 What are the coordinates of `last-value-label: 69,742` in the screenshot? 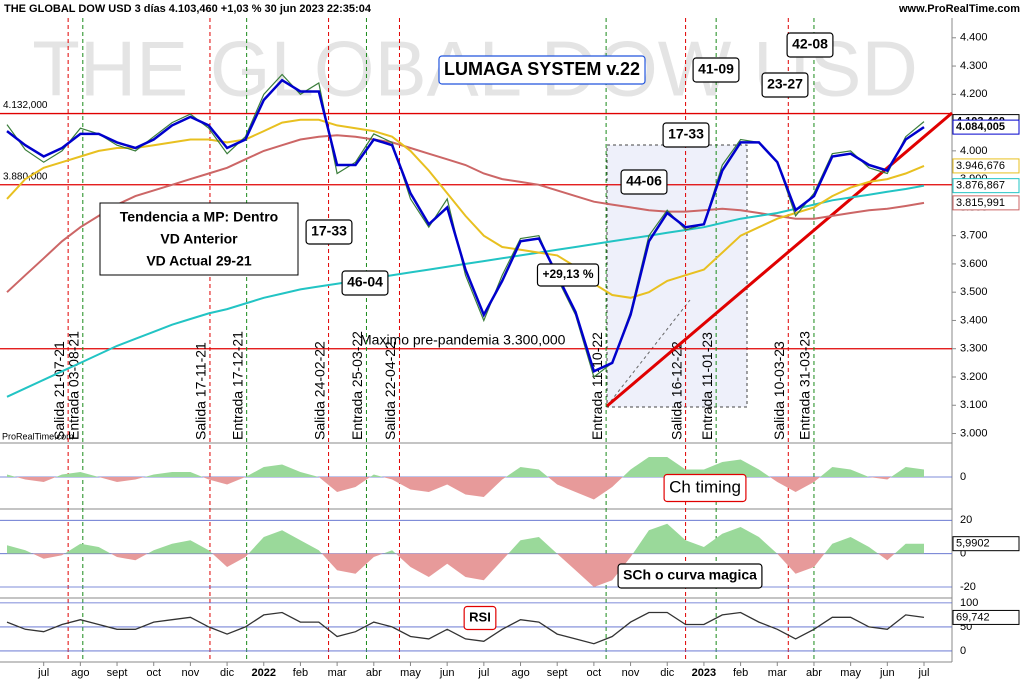 It's located at (973, 617).